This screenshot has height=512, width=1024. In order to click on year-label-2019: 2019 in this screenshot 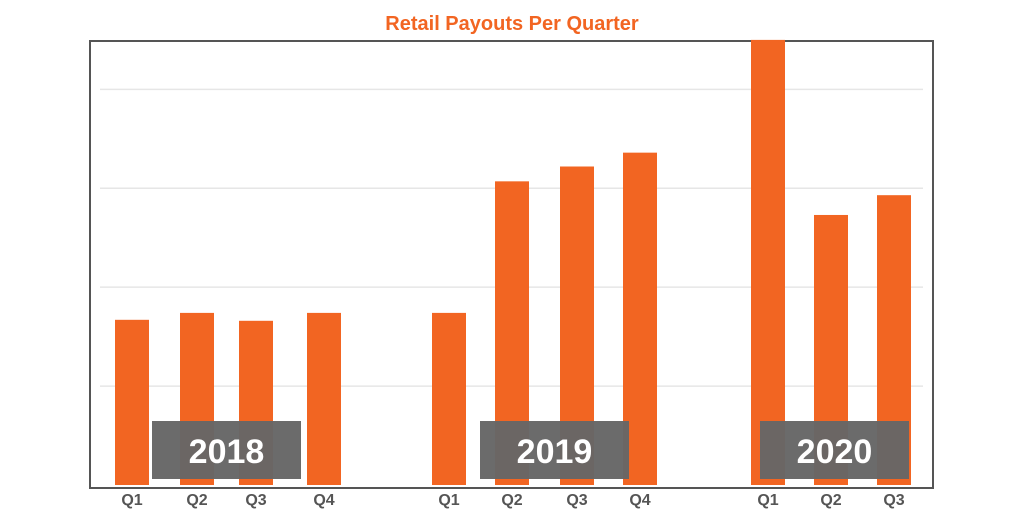, I will do `click(554, 450)`.